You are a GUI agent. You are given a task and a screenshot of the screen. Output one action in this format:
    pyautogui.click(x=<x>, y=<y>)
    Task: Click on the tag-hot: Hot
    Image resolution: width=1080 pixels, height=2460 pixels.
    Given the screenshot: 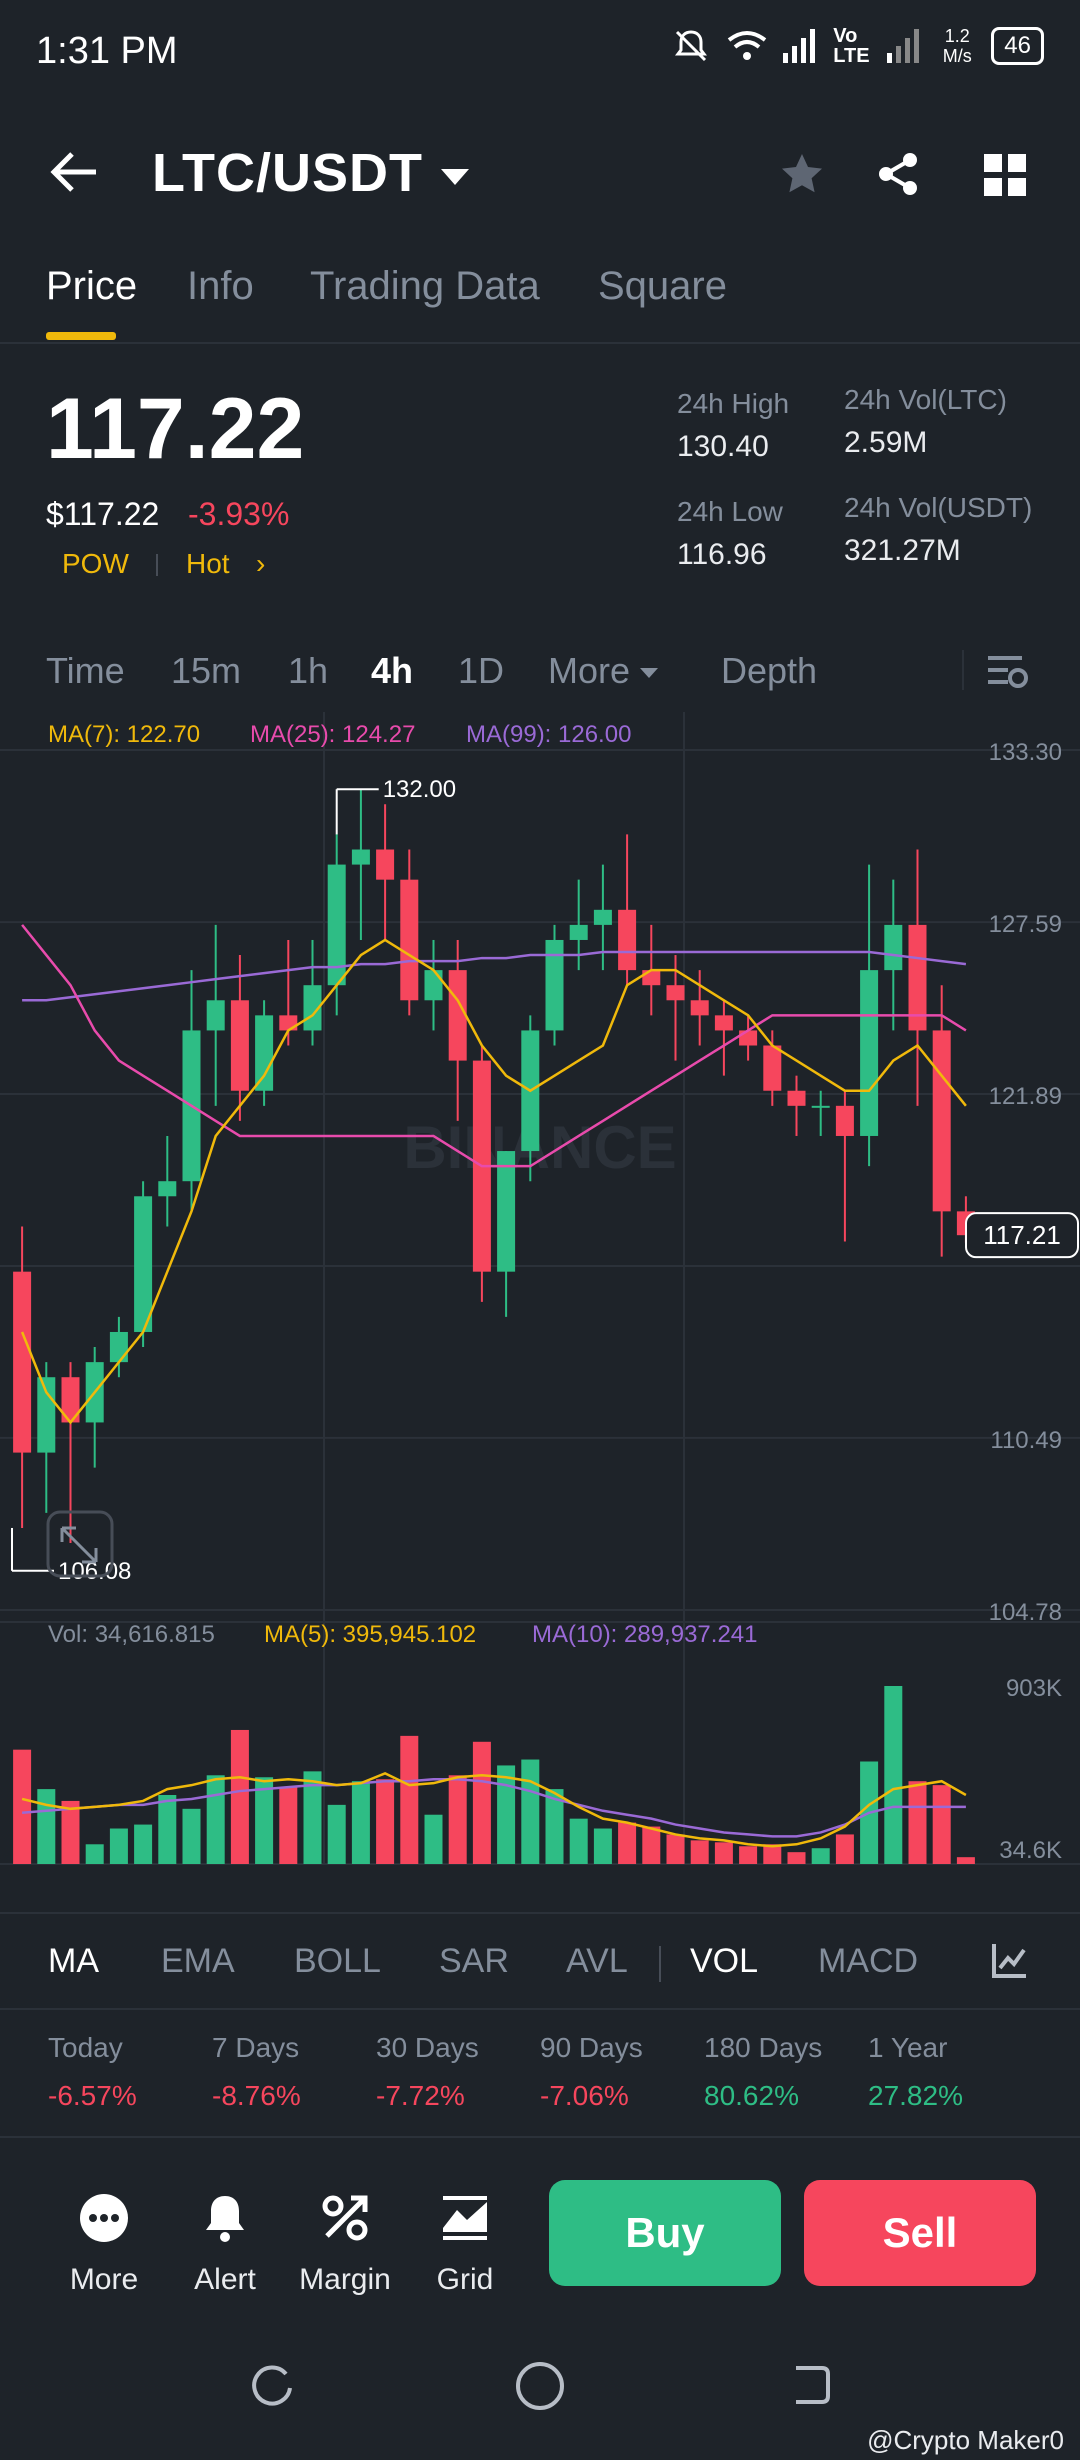 What is the action you would take?
    pyautogui.click(x=208, y=563)
    